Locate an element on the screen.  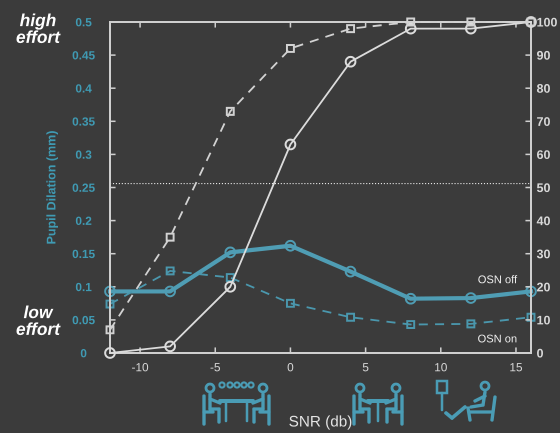
series-label: OSN on is located at coordinates (497, 338).